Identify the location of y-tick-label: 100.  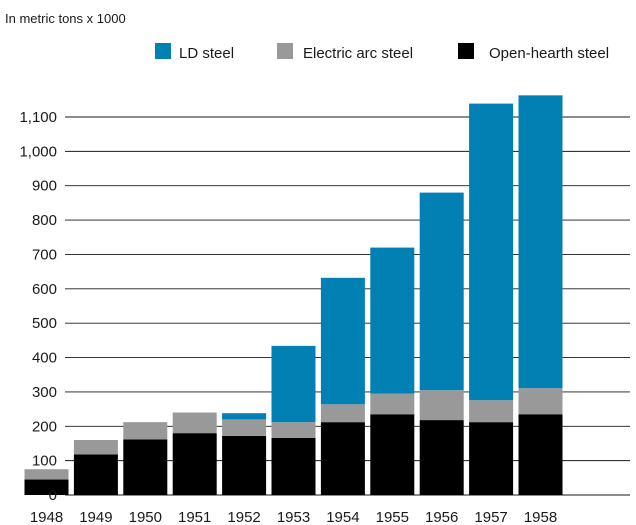
(44, 461).